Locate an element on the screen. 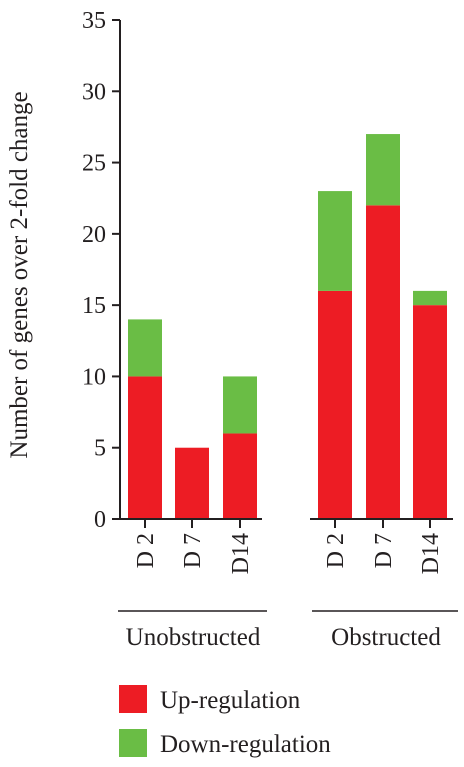  y-tick-label: 15 is located at coordinates (94, 306).